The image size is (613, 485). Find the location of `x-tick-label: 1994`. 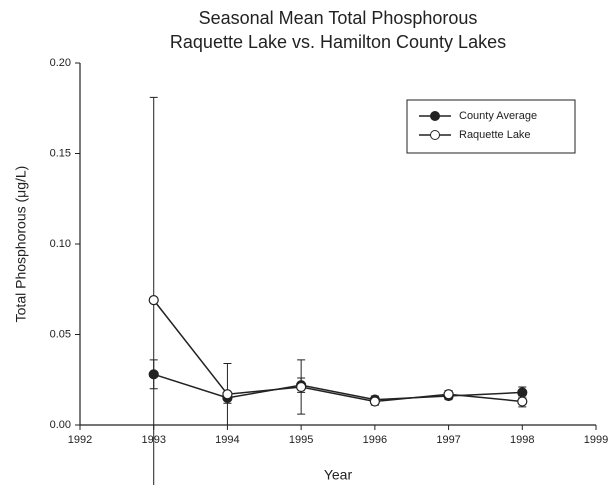

x-tick-label: 1994 is located at coordinates (227, 440).